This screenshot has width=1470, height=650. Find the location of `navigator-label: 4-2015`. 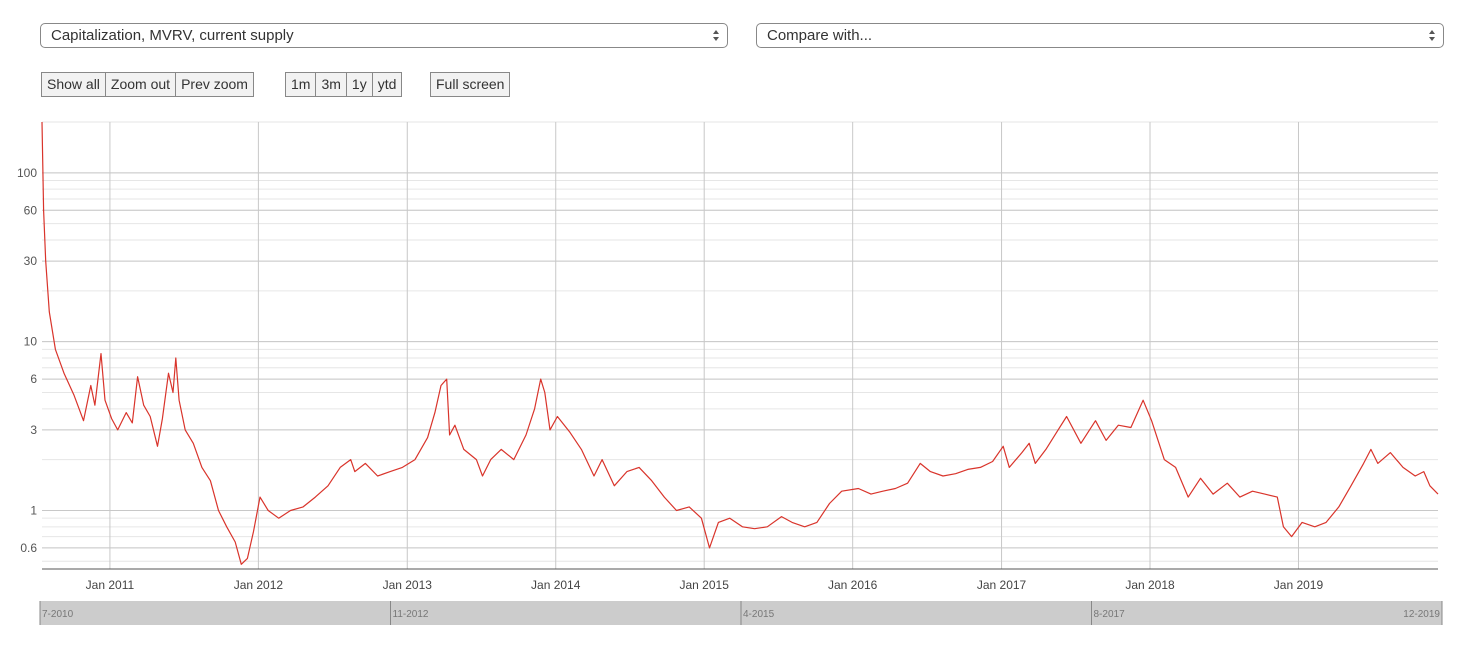

navigator-label: 4-2015 is located at coordinates (759, 614).